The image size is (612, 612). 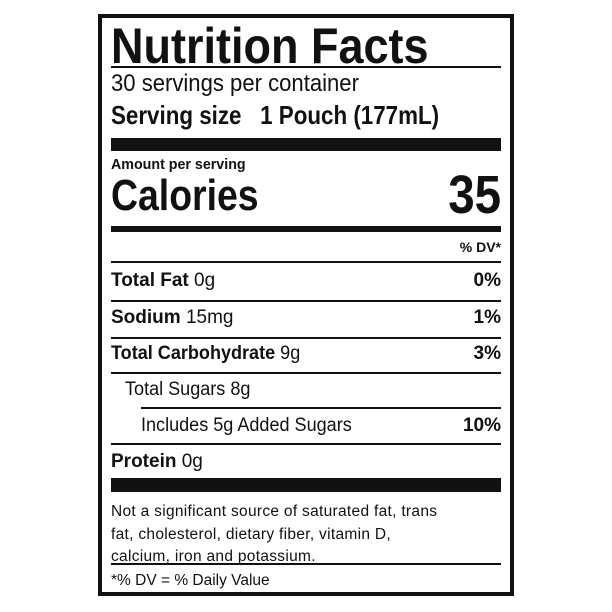 What do you see at coordinates (270, 46) in the screenshot?
I see `label-title: Nutrition Facts` at bounding box center [270, 46].